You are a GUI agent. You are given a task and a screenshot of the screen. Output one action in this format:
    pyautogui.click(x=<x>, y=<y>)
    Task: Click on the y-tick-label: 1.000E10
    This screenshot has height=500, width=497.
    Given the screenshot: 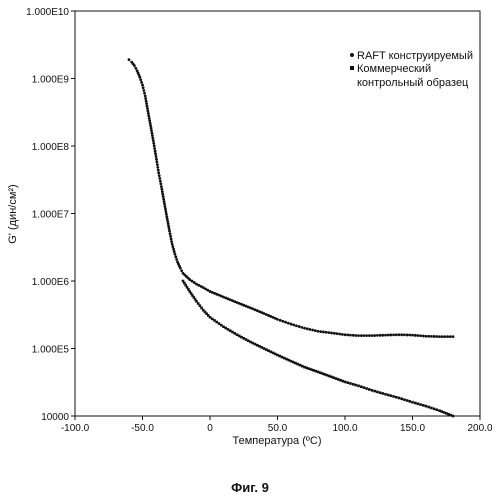 What is the action you would take?
    pyautogui.click(x=47, y=12)
    